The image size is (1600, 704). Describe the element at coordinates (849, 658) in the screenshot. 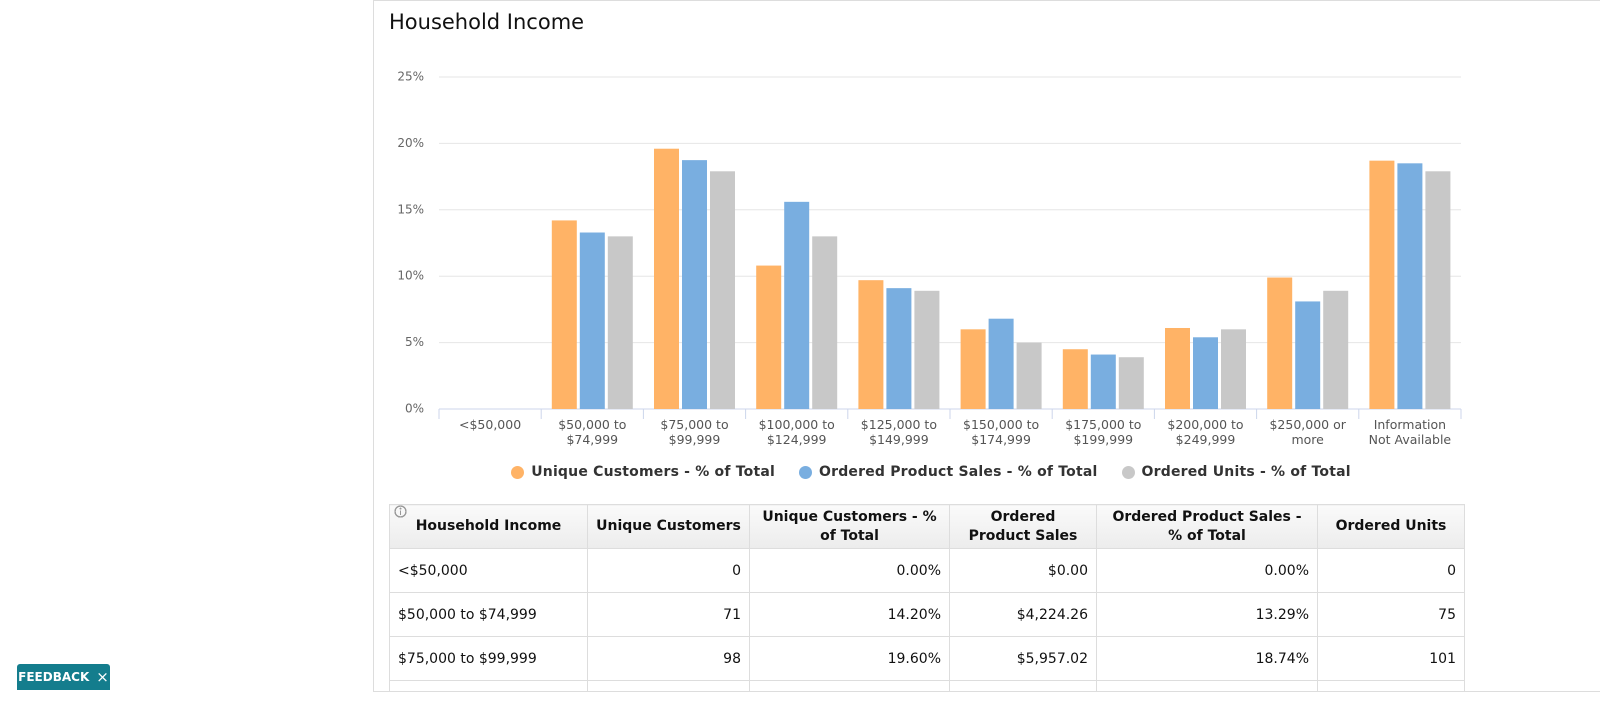

I see `table-cell: 19.60%` at that location.